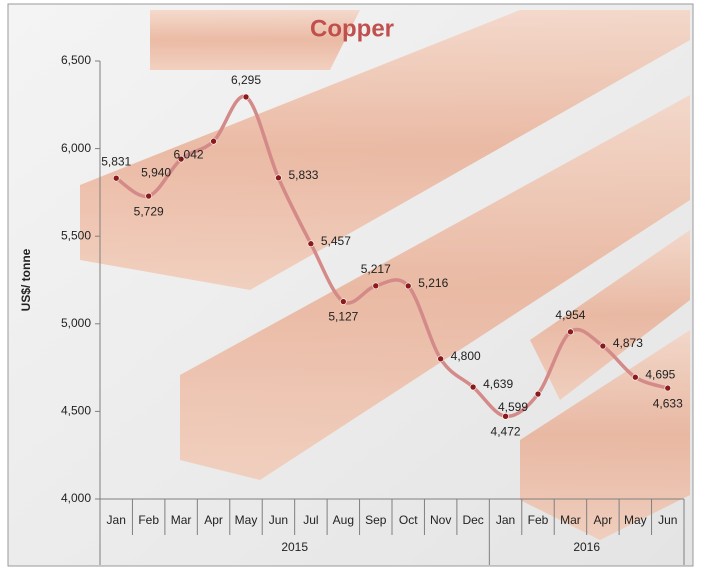  What do you see at coordinates (586, 547) in the screenshot?
I see `x-group-label: 2016` at bounding box center [586, 547].